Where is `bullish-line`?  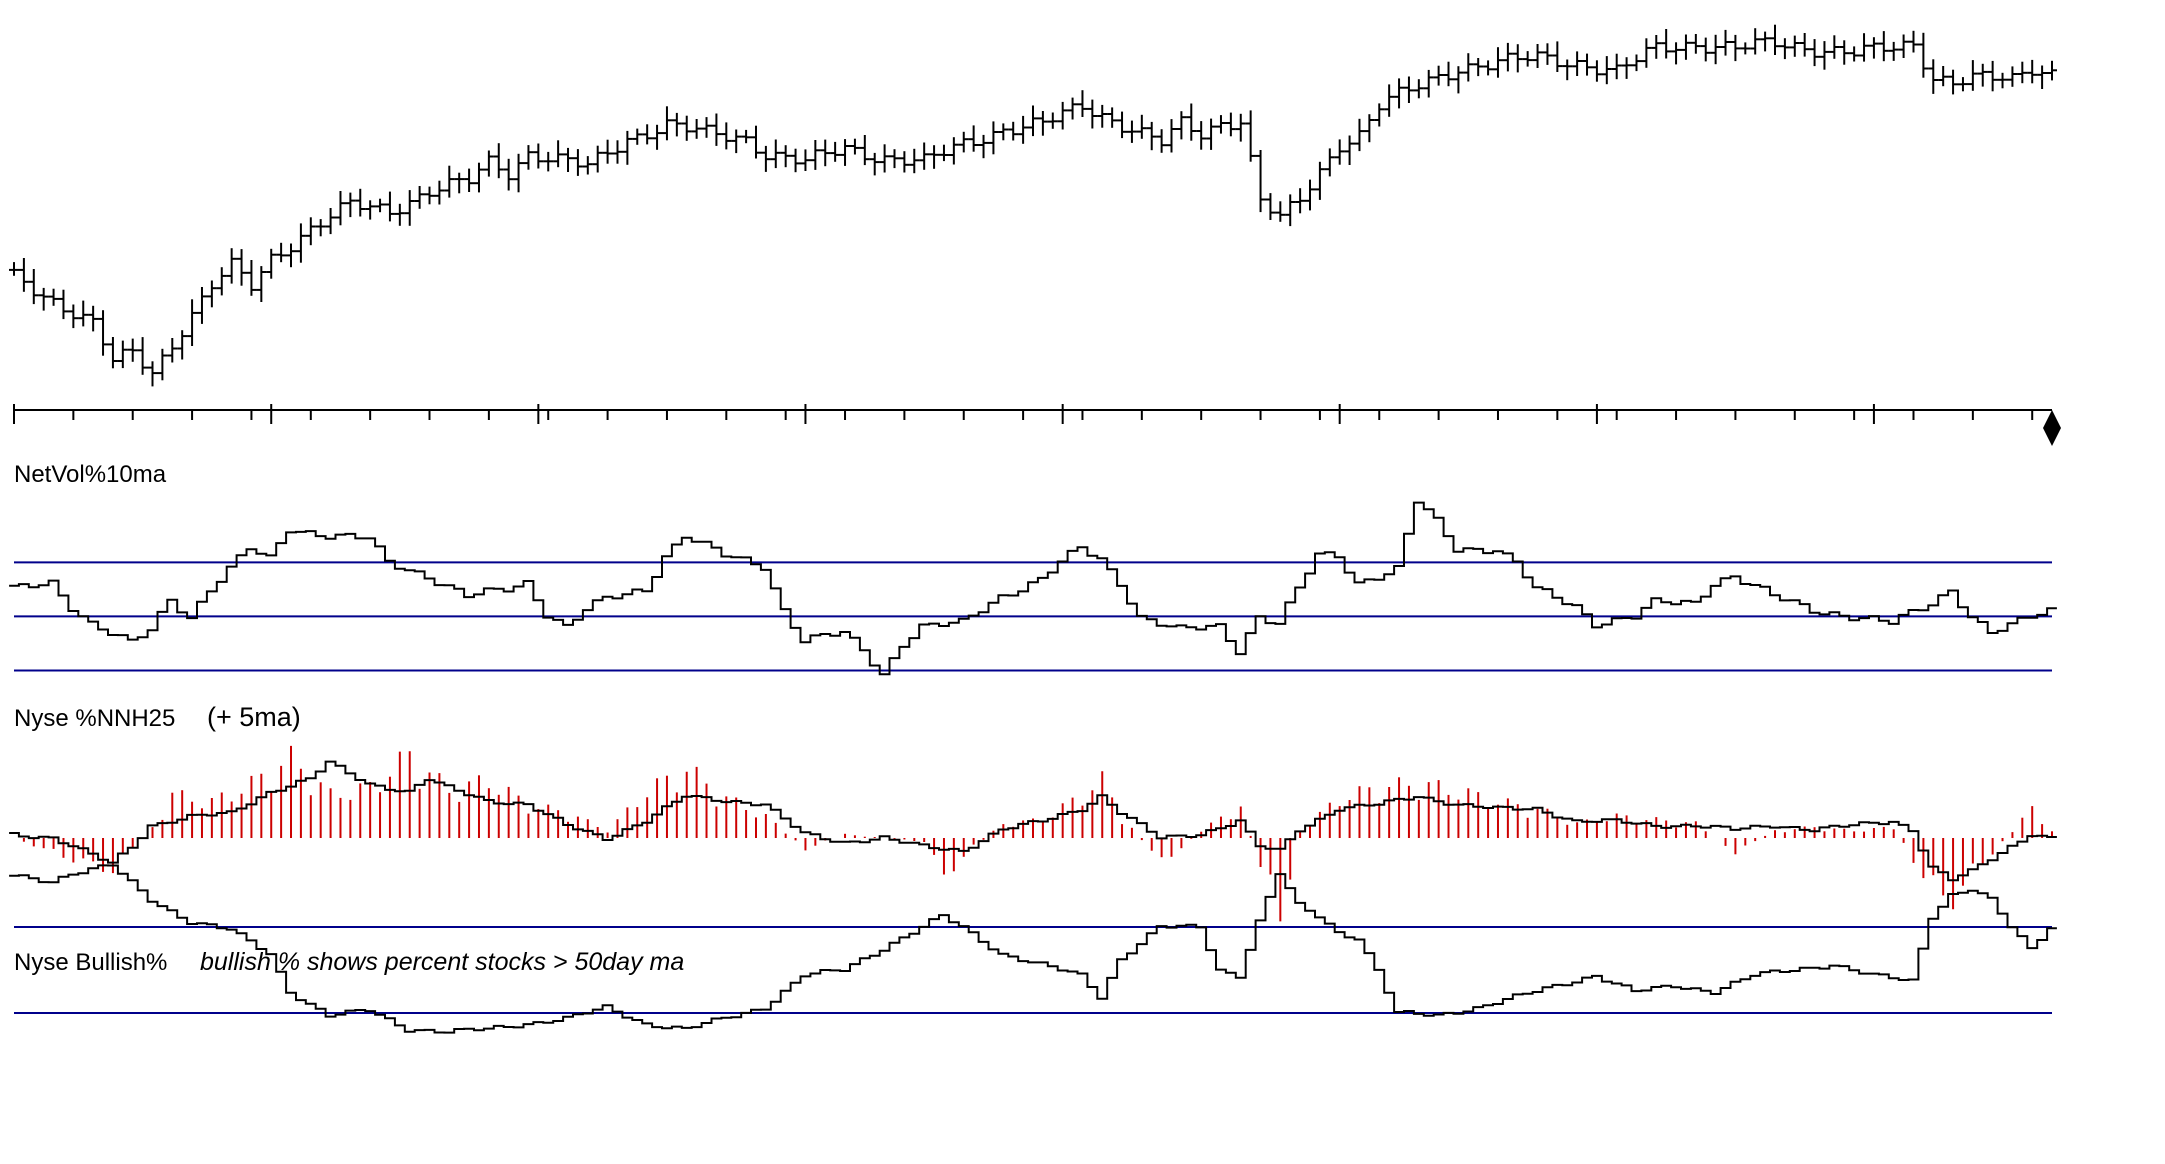 bullish-line is located at coordinates (1033, 949).